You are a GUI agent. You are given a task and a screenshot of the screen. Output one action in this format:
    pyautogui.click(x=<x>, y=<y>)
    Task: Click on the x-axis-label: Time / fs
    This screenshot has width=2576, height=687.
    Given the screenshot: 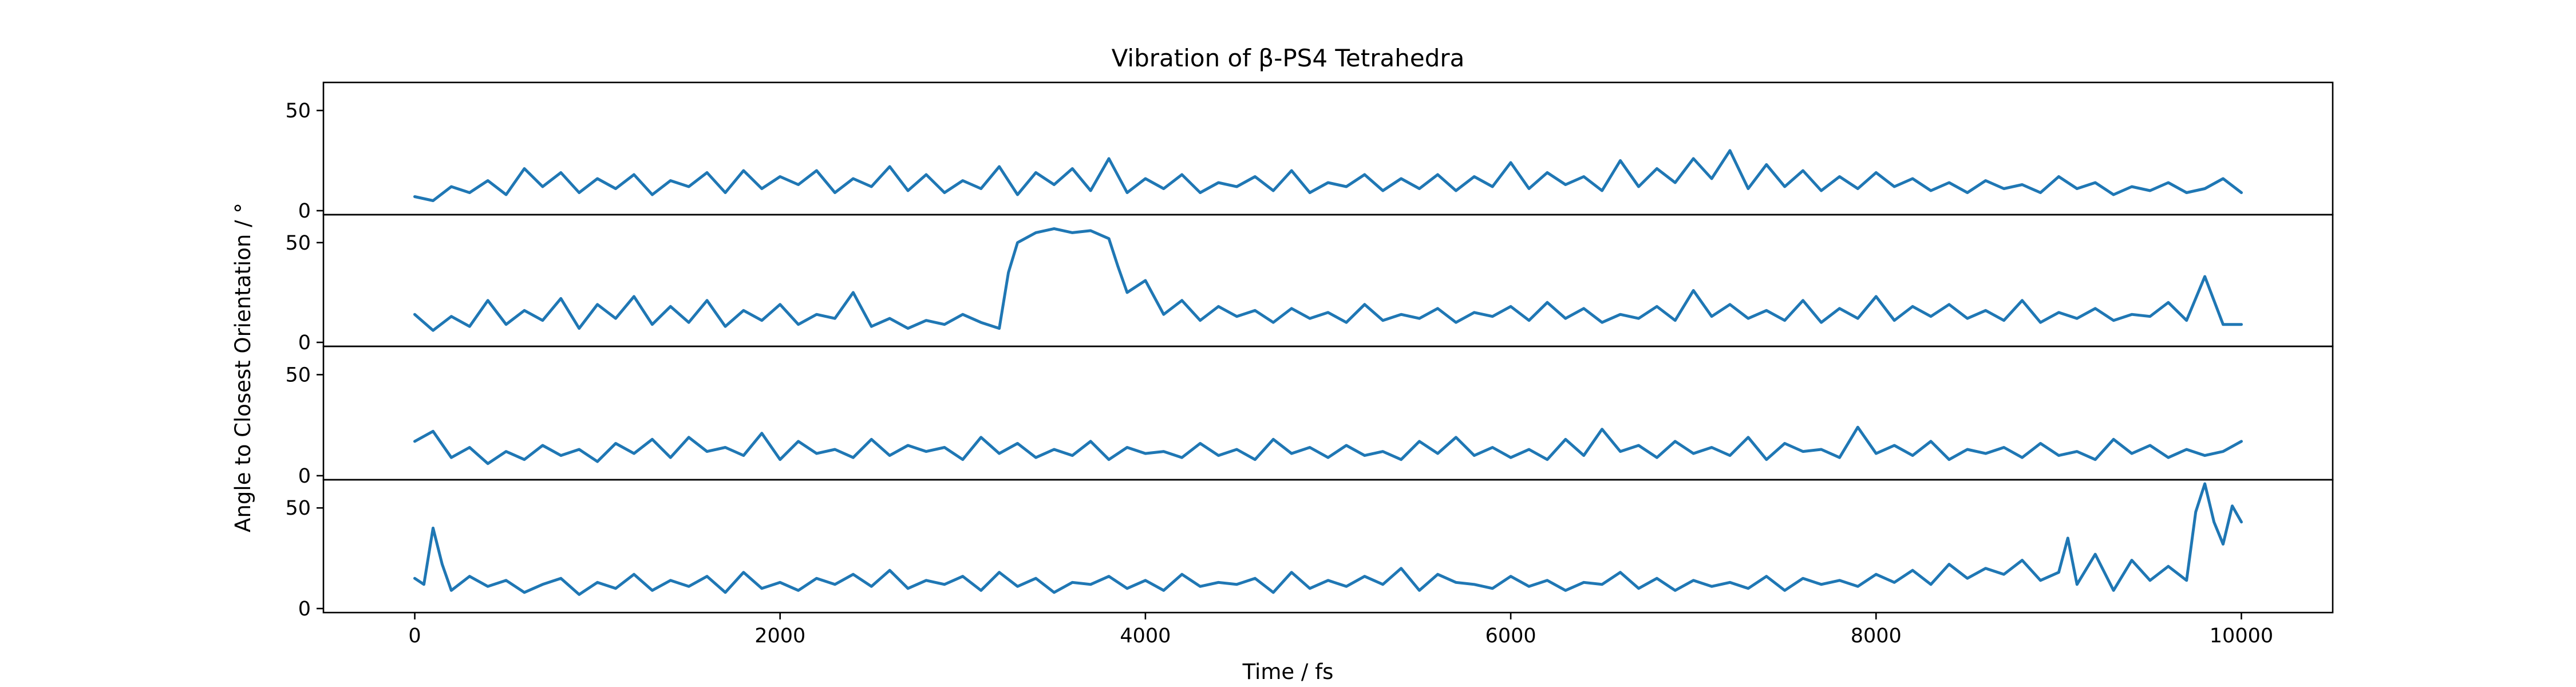 What is the action you would take?
    pyautogui.click(x=1288, y=672)
    